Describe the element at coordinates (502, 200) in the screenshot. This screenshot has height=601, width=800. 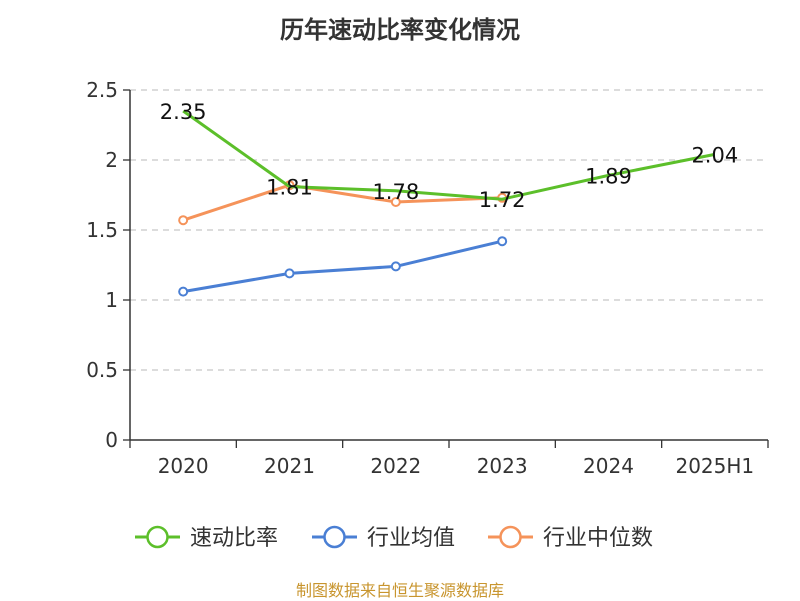
I see `data-label: 1.72` at that location.